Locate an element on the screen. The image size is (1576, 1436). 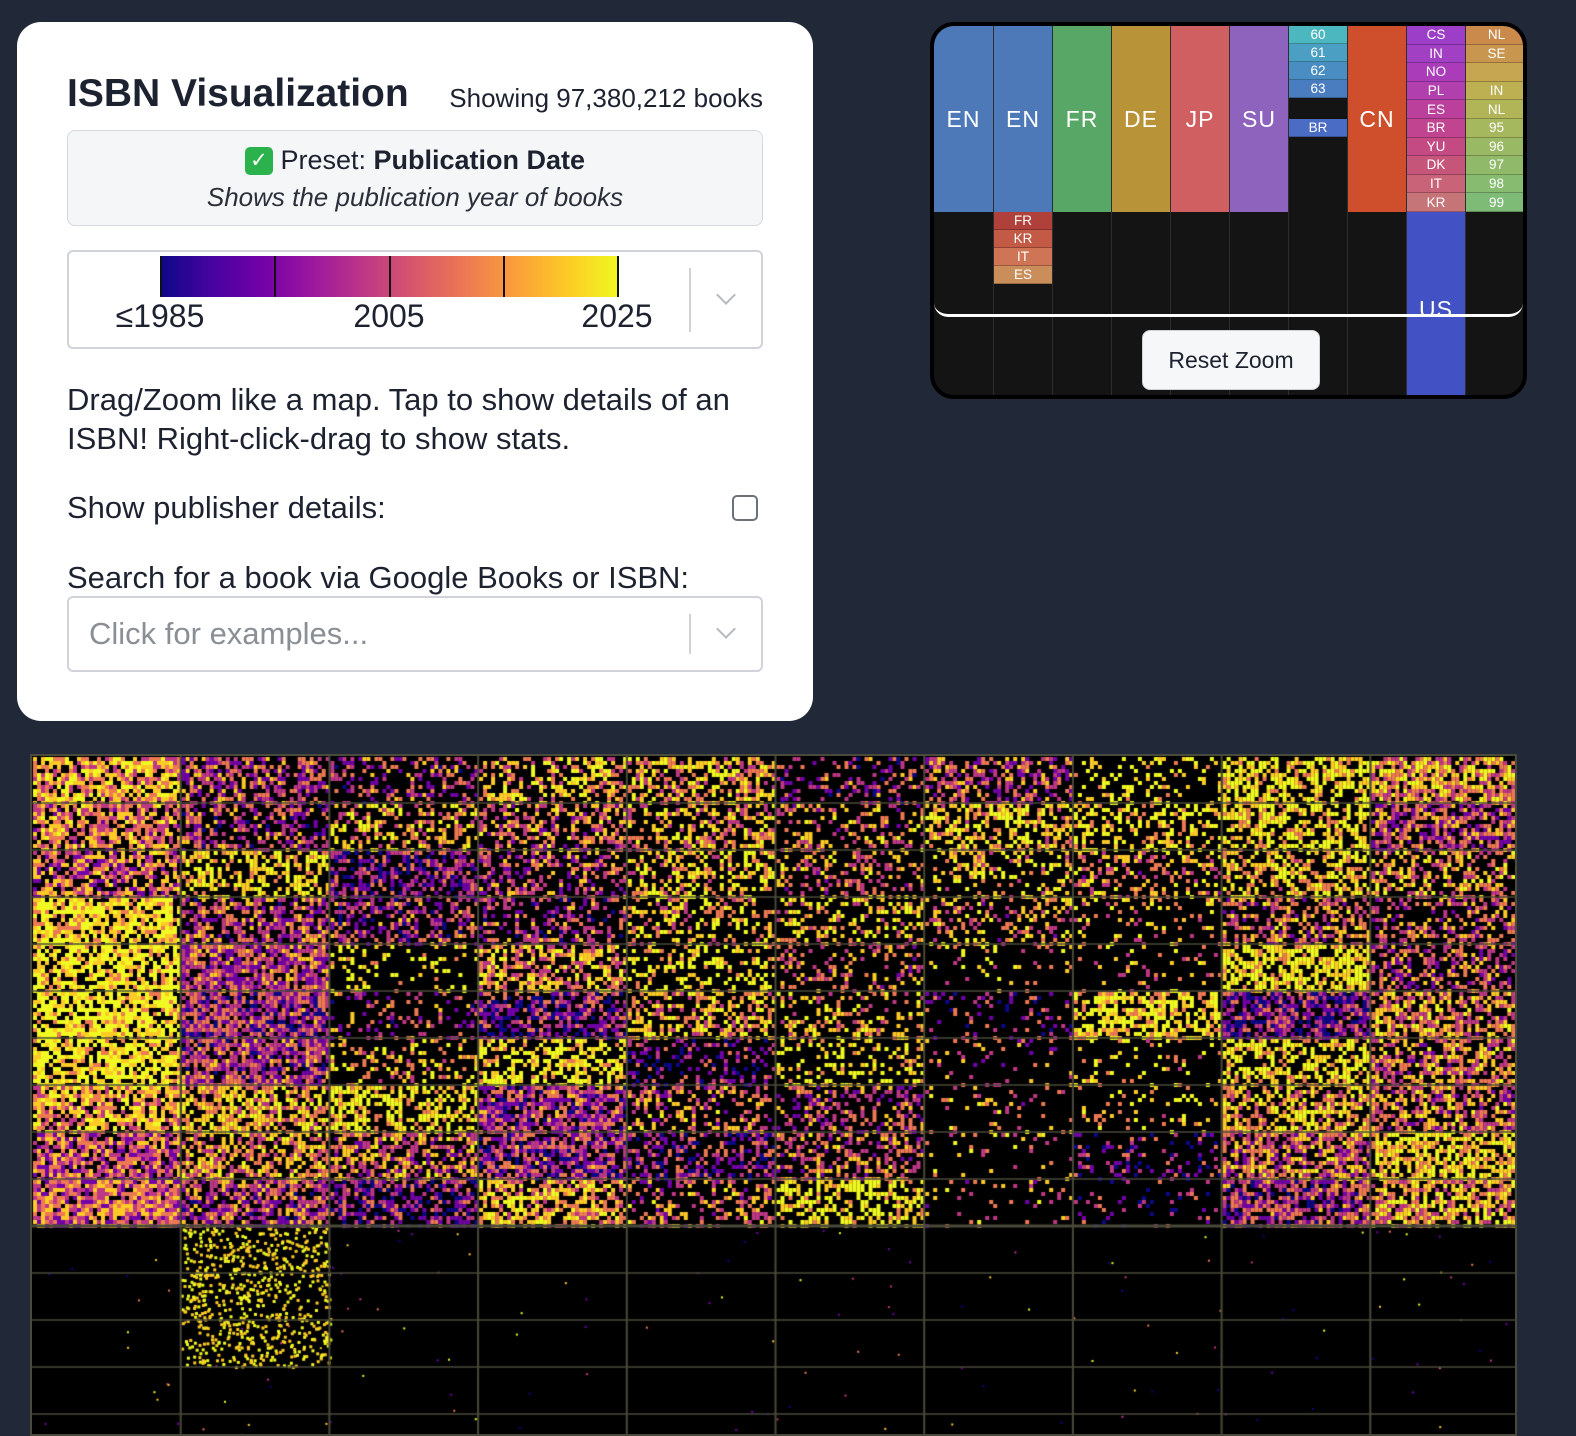
check-mark-icon: ✓ is located at coordinates (258, 161).